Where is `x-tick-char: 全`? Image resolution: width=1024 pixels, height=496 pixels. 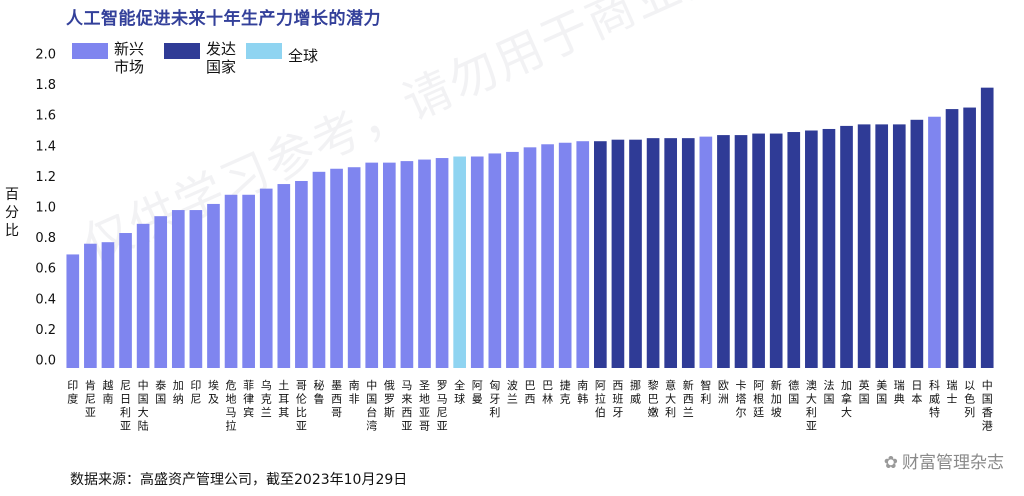
x-tick-char: 全 is located at coordinates (459, 385).